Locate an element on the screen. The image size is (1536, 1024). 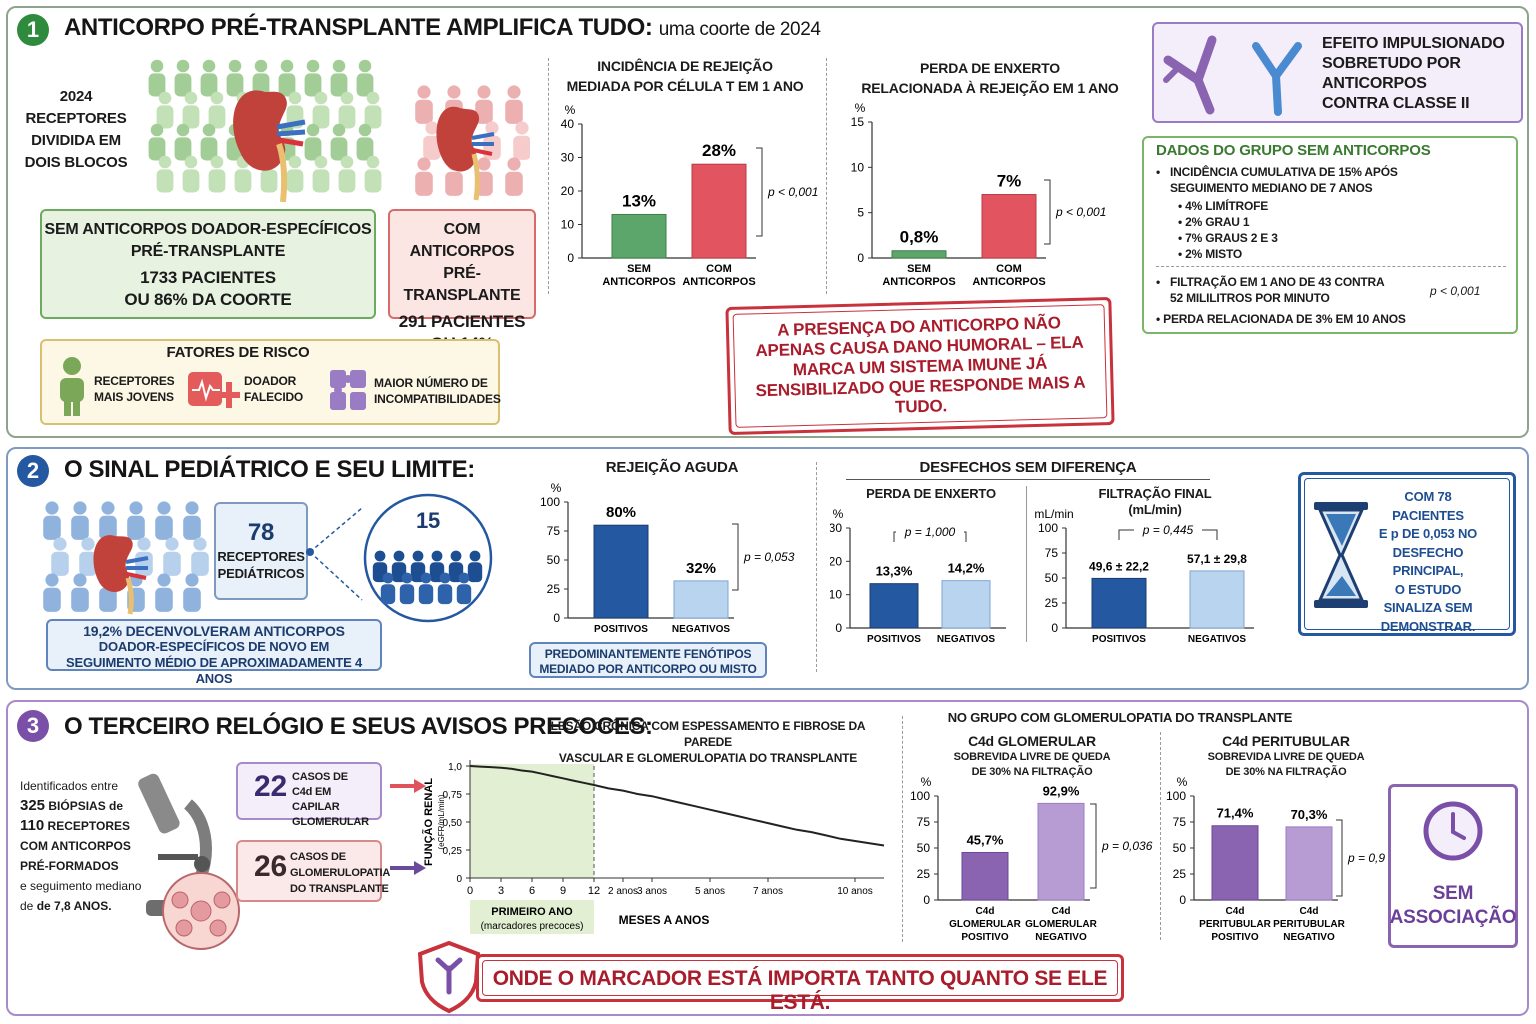
desfechos-divider is located at coordinates (1026, 564).